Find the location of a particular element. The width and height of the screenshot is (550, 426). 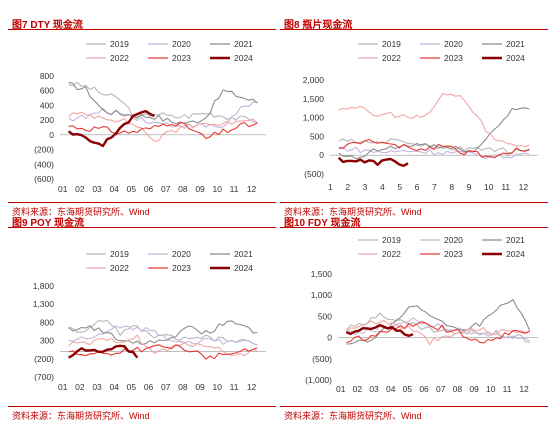

x-tick-label: 4 is located at coordinates (382, 187).